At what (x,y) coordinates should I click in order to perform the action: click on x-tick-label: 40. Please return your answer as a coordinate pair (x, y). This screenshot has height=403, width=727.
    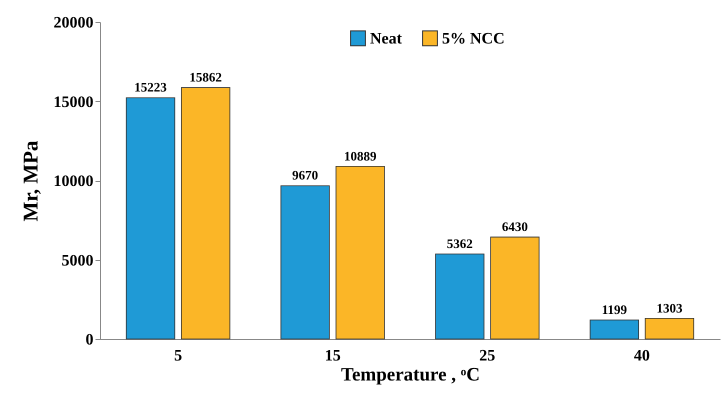
    Looking at the image, I should click on (642, 356).